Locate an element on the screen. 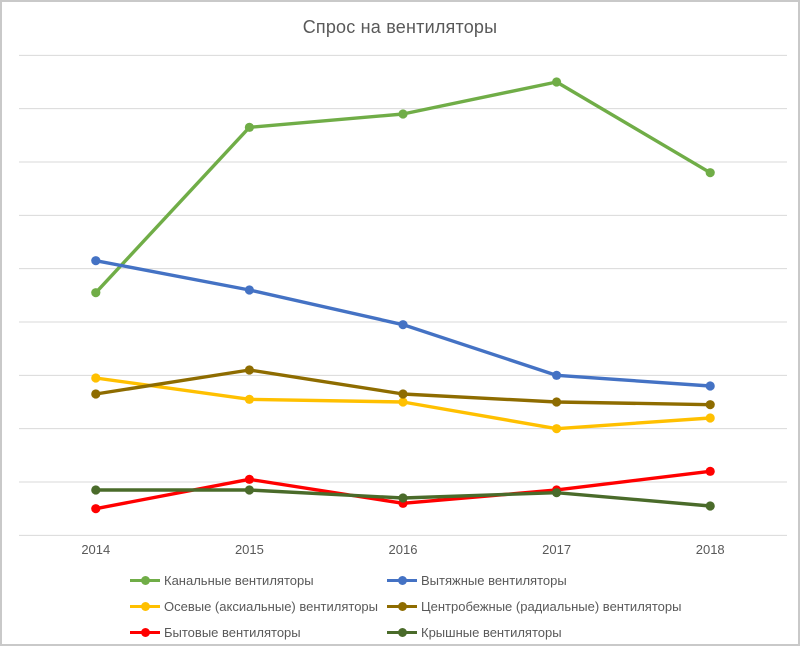  legend-item-0: Канальные вентиляторы is located at coordinates (258, 580).